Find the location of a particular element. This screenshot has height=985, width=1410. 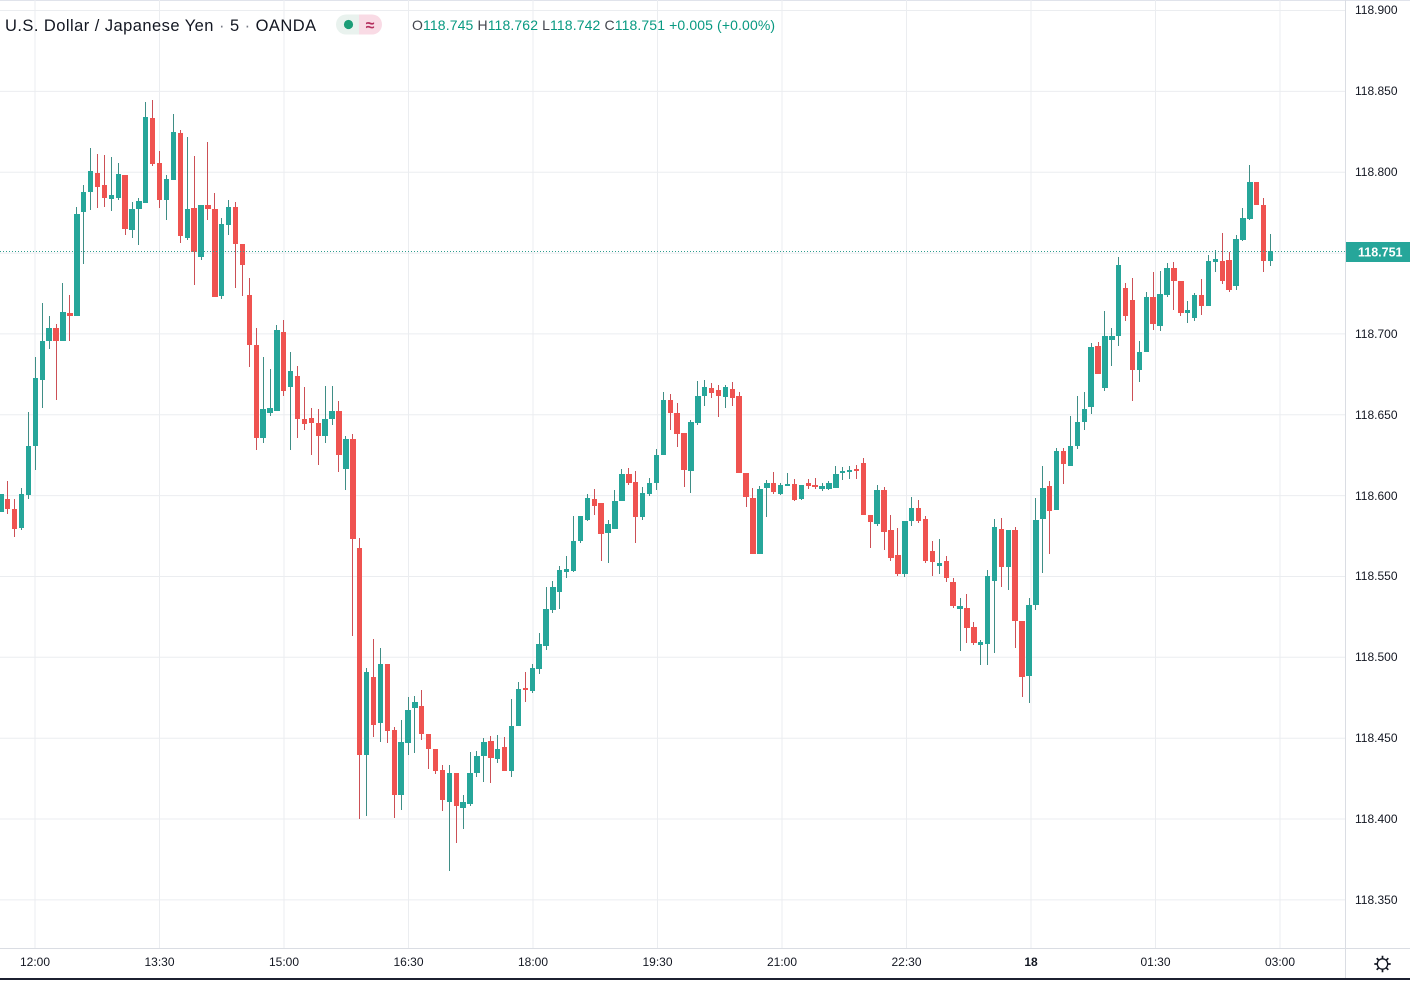

svg-text: 22:30 is located at coordinates (906, 962).